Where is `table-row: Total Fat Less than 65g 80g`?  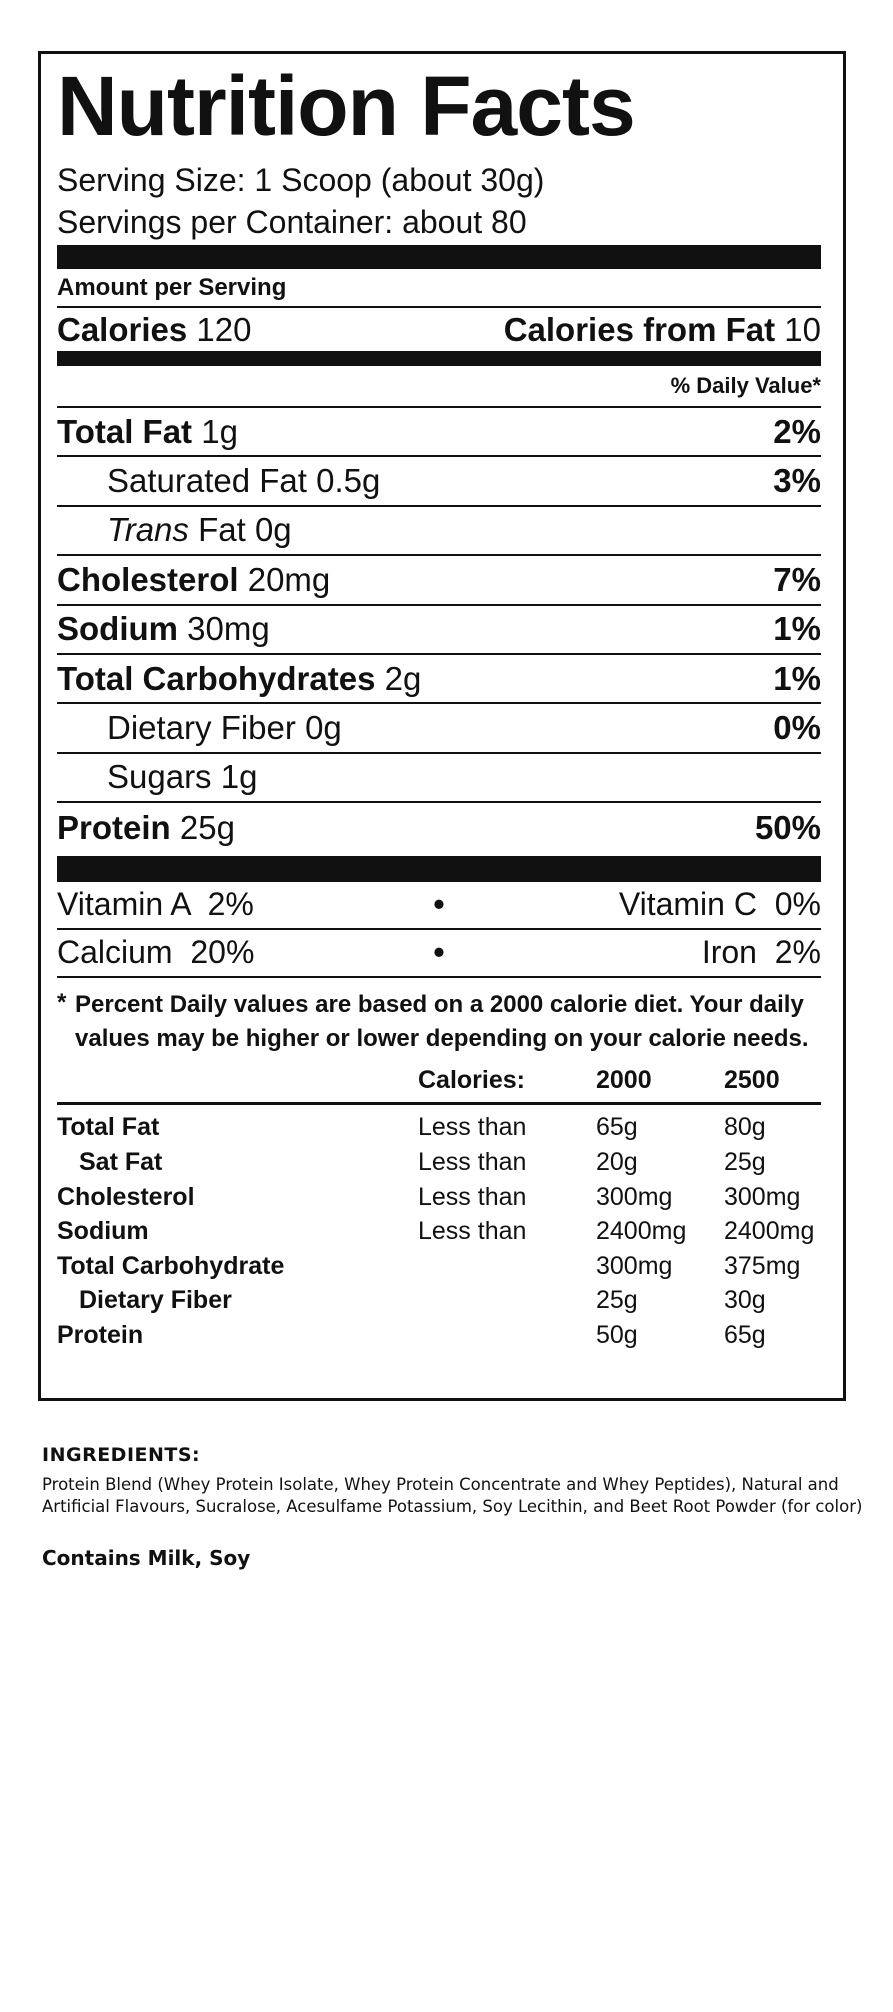 table-row: Total Fat Less than 65g 80g is located at coordinates (439, 1128).